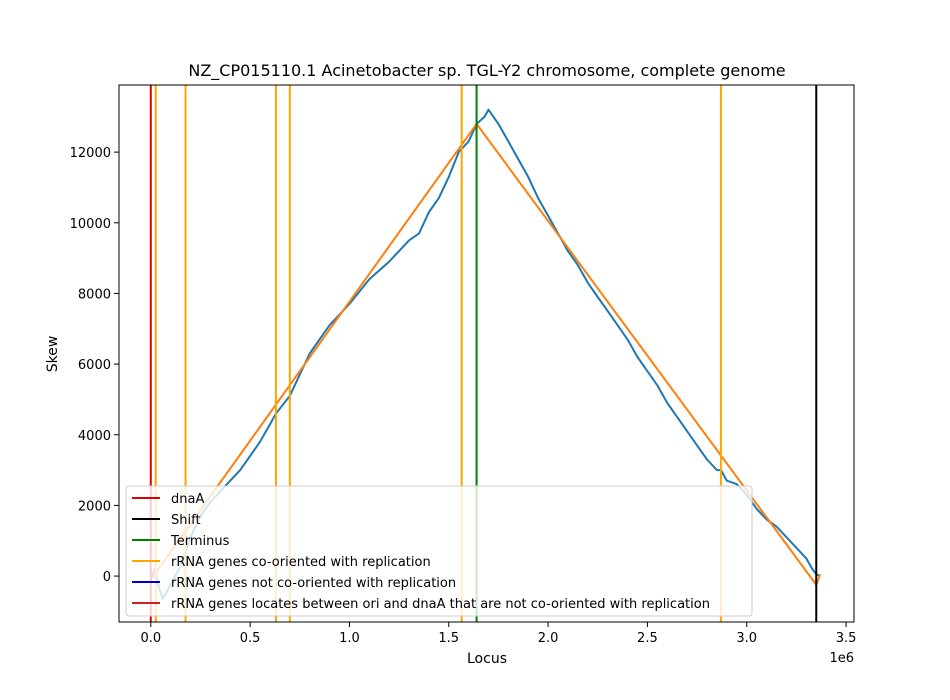  What do you see at coordinates (94, 506) in the screenshot?
I see `y-tick-label: 2000` at bounding box center [94, 506].